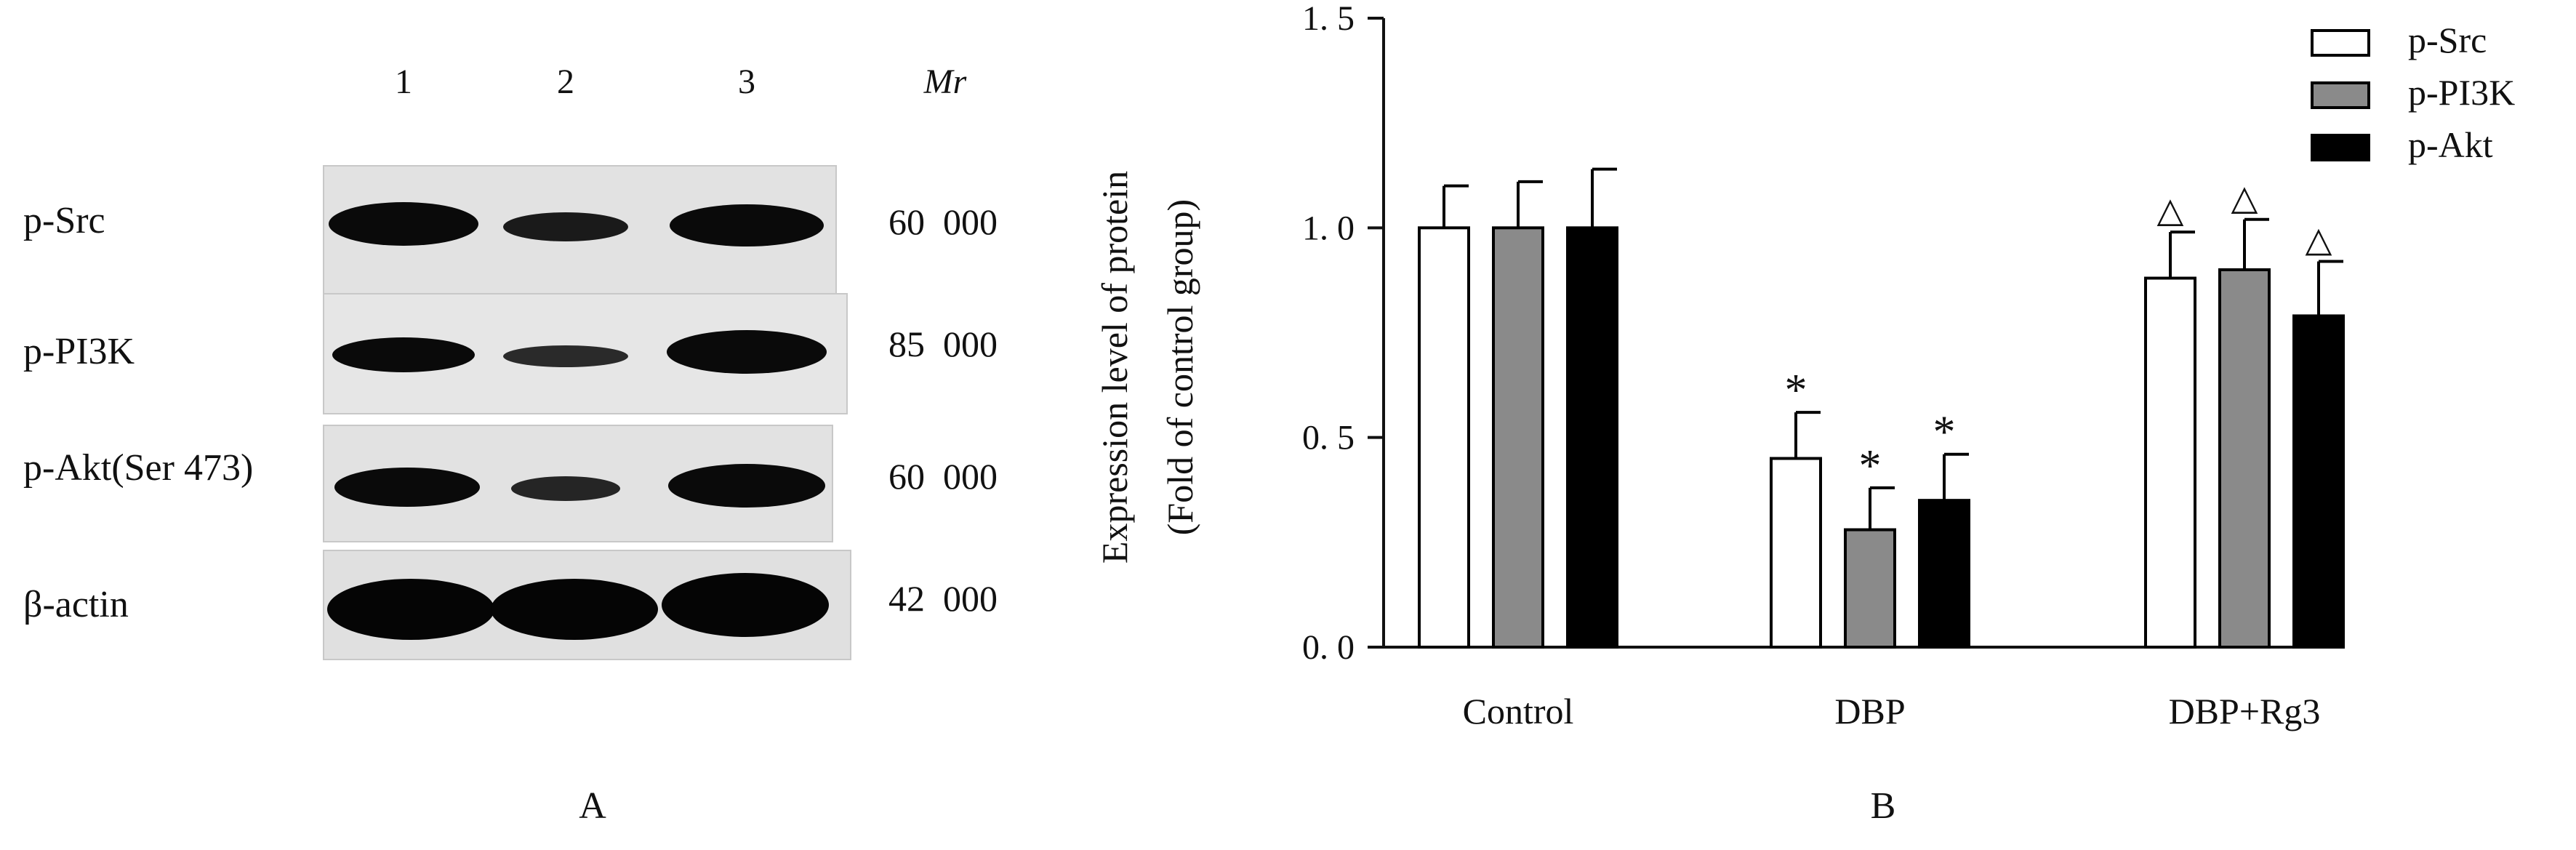 This screenshot has height=850, width=2576. I want to click on x-tick-label: Control, so click(1518, 711).